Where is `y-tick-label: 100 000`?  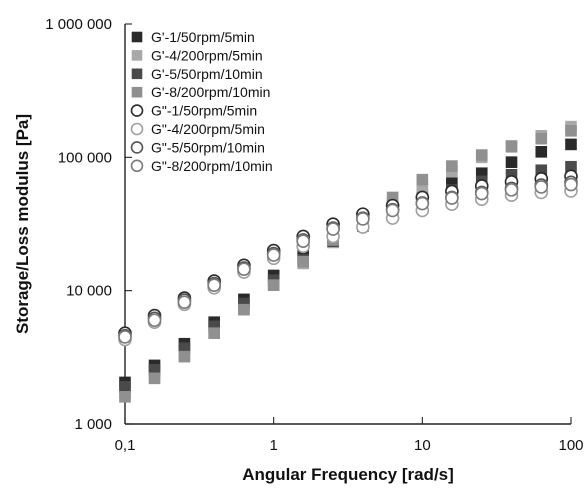
y-tick-label: 100 000 is located at coordinates (85, 157).